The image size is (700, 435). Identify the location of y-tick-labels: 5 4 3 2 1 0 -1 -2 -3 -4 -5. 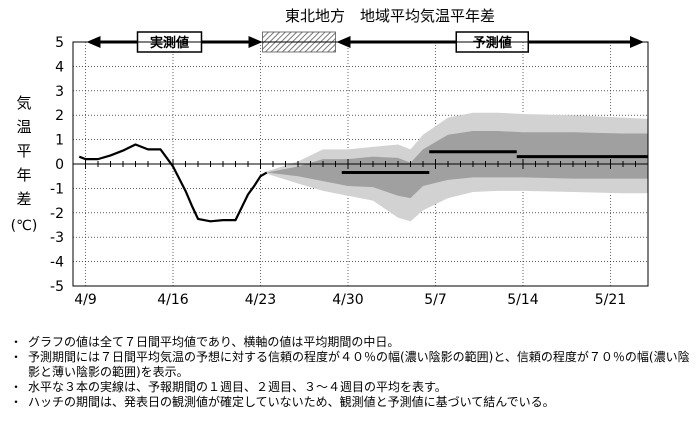
(57, 165).